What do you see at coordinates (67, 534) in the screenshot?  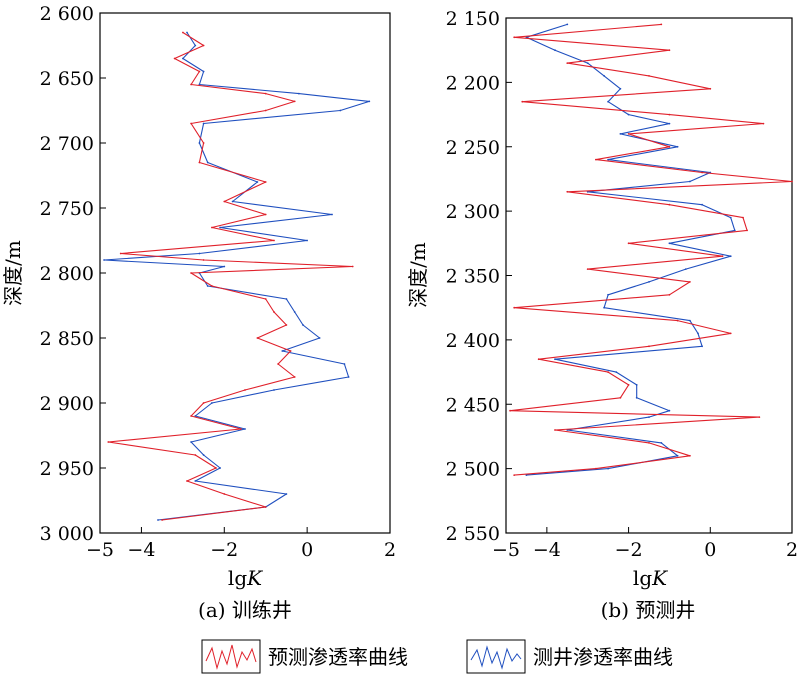 I see `y-tick-label: 3 000` at bounding box center [67, 534].